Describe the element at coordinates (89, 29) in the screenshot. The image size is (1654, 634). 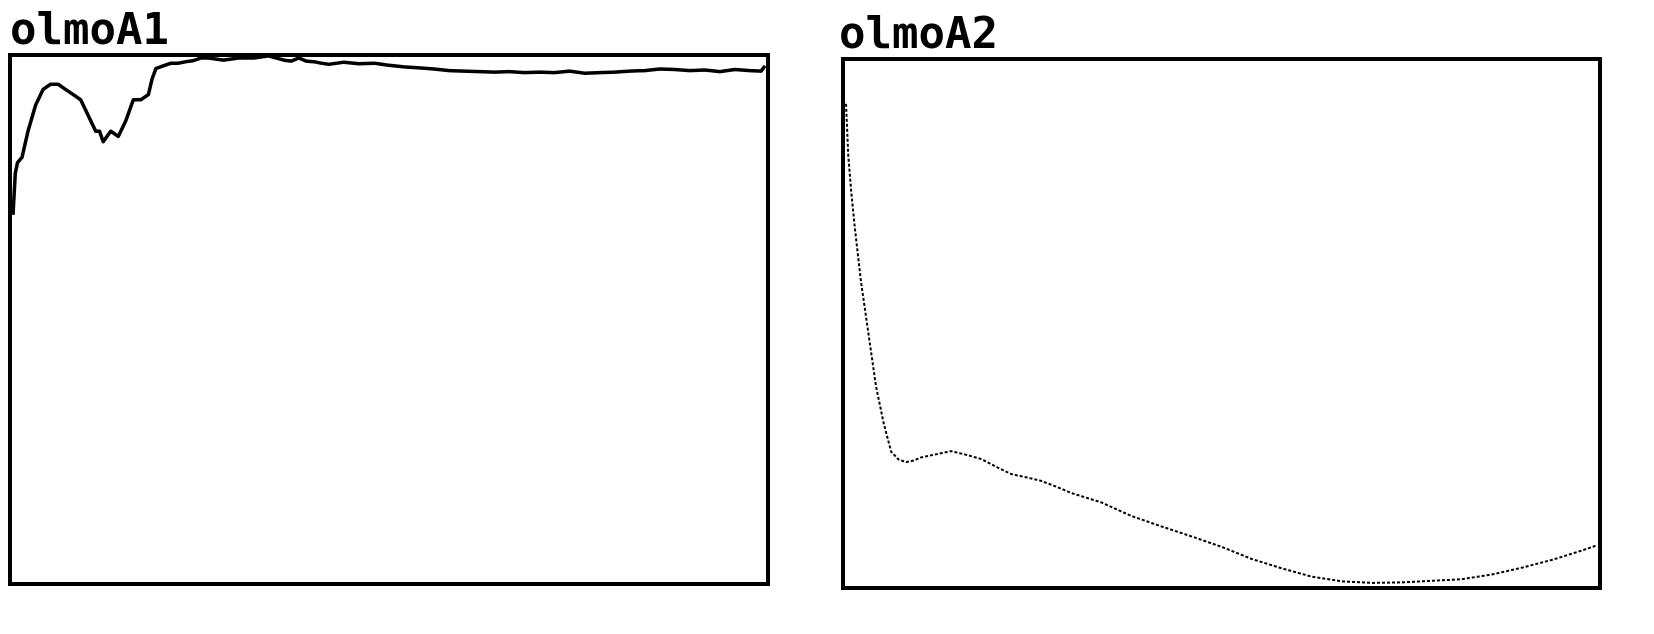
I see `chart-title-olmoa1: olmoA1` at that location.